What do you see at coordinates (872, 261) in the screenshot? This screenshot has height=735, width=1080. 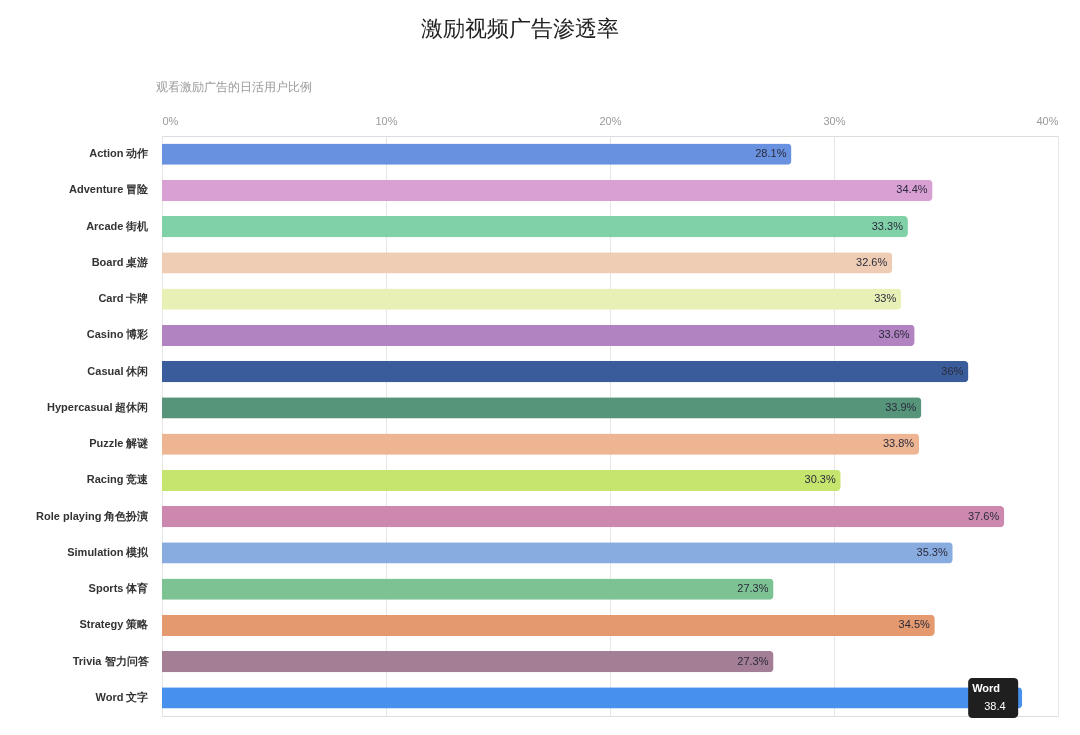 I see `data-label: 32.6%` at bounding box center [872, 261].